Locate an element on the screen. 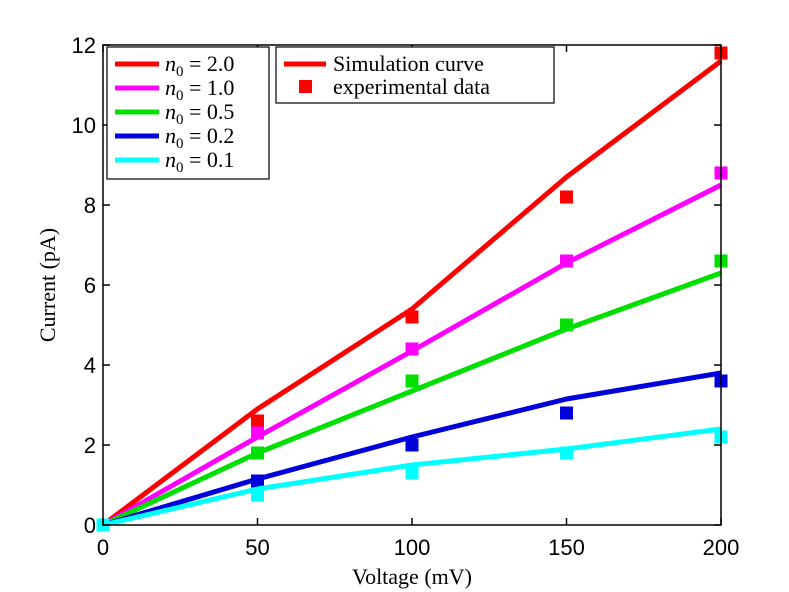 This screenshot has height=592, width=789. legend-simulation-label: Simulation curve is located at coordinates (408, 63).